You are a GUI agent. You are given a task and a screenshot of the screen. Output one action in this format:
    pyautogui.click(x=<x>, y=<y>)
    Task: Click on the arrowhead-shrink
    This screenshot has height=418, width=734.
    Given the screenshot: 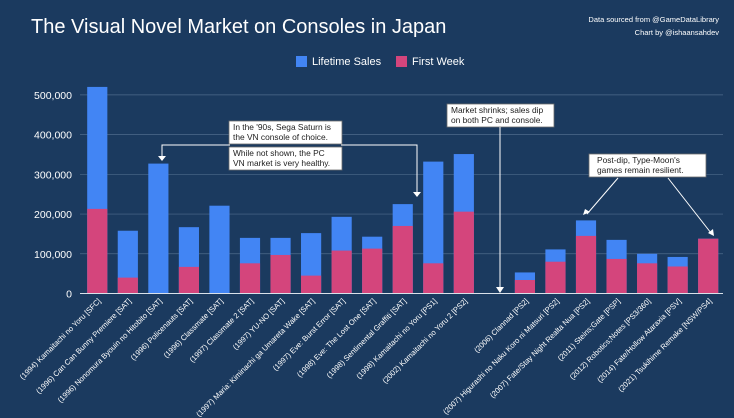 What is the action you would take?
    pyautogui.click(x=500, y=290)
    